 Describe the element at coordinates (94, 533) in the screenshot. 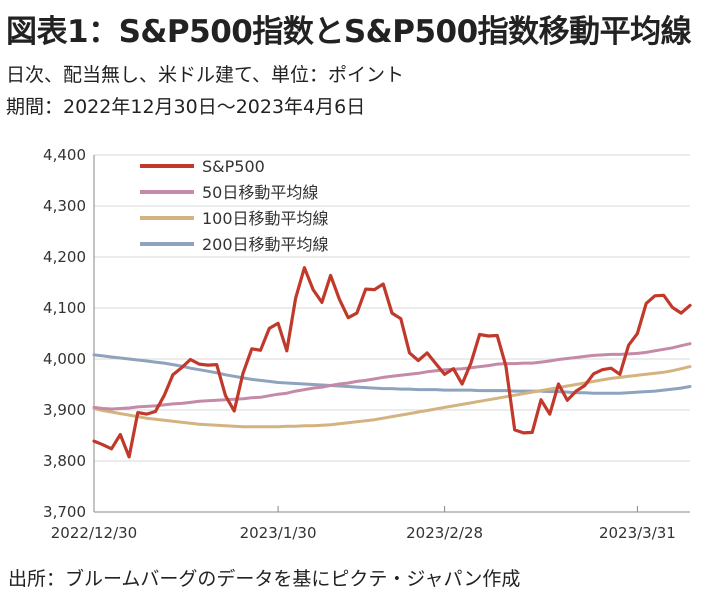

I see `x-tick-label: 2022/12/30` at that location.